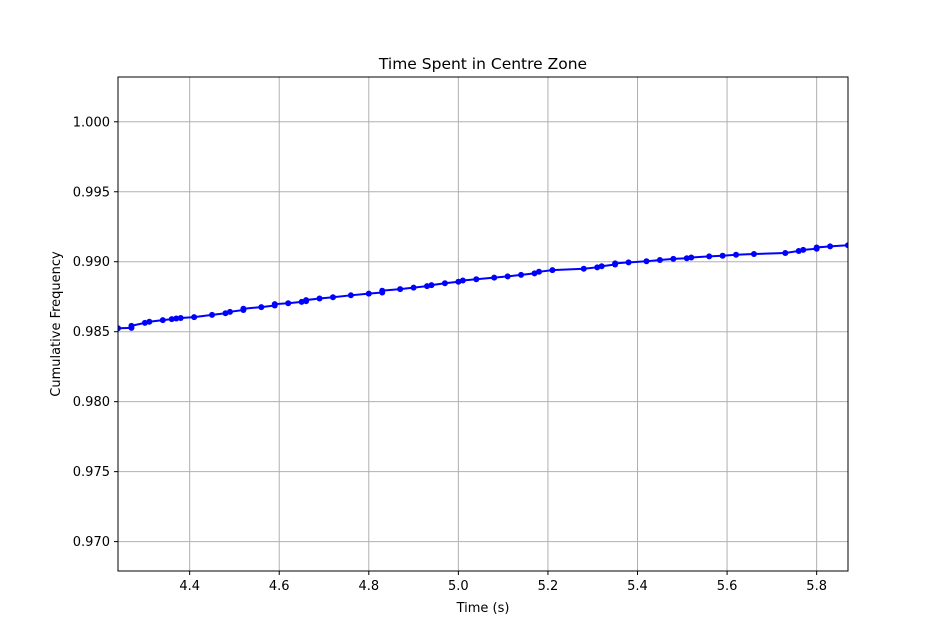  I want to click on y-tick-label: 0.980, so click(91, 402).